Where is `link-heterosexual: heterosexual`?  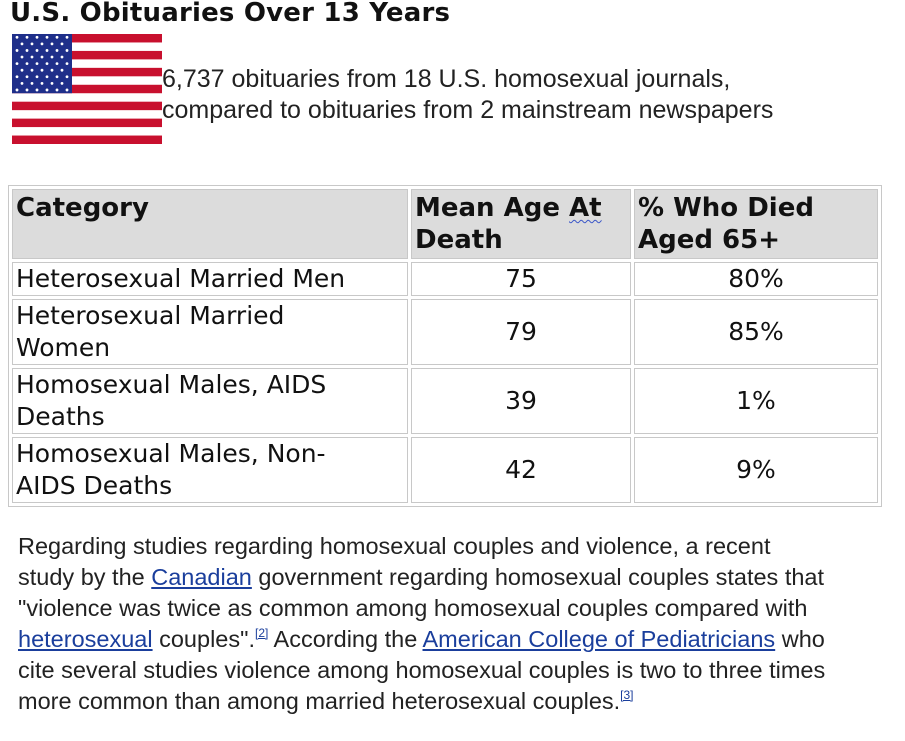 link-heterosexual: heterosexual is located at coordinates (85, 639).